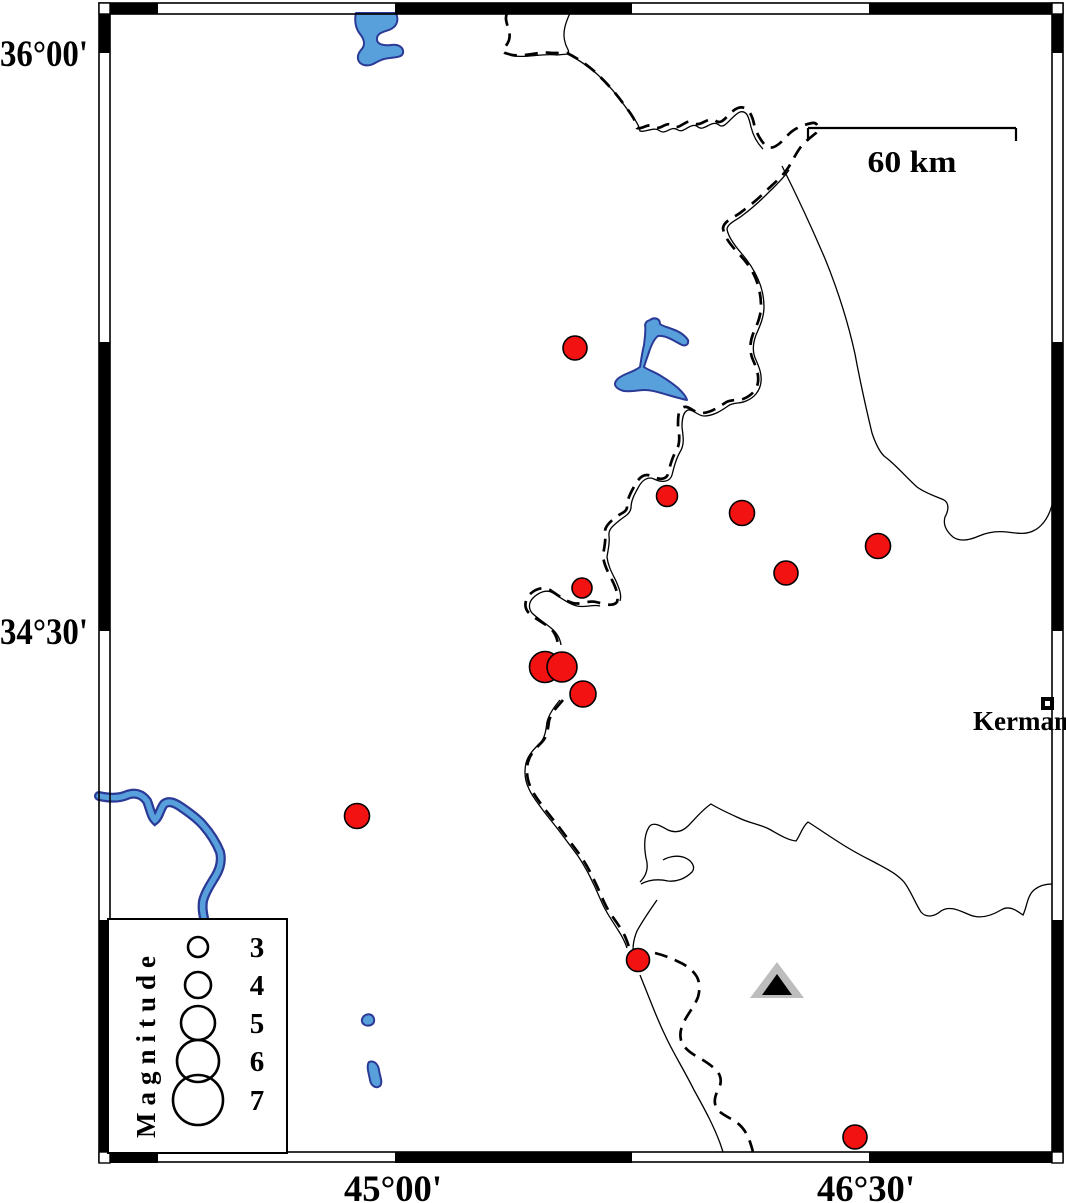 The height and width of the screenshot is (1203, 1066). What do you see at coordinates (257, 1024) in the screenshot?
I see `legend-value: 5` at bounding box center [257, 1024].